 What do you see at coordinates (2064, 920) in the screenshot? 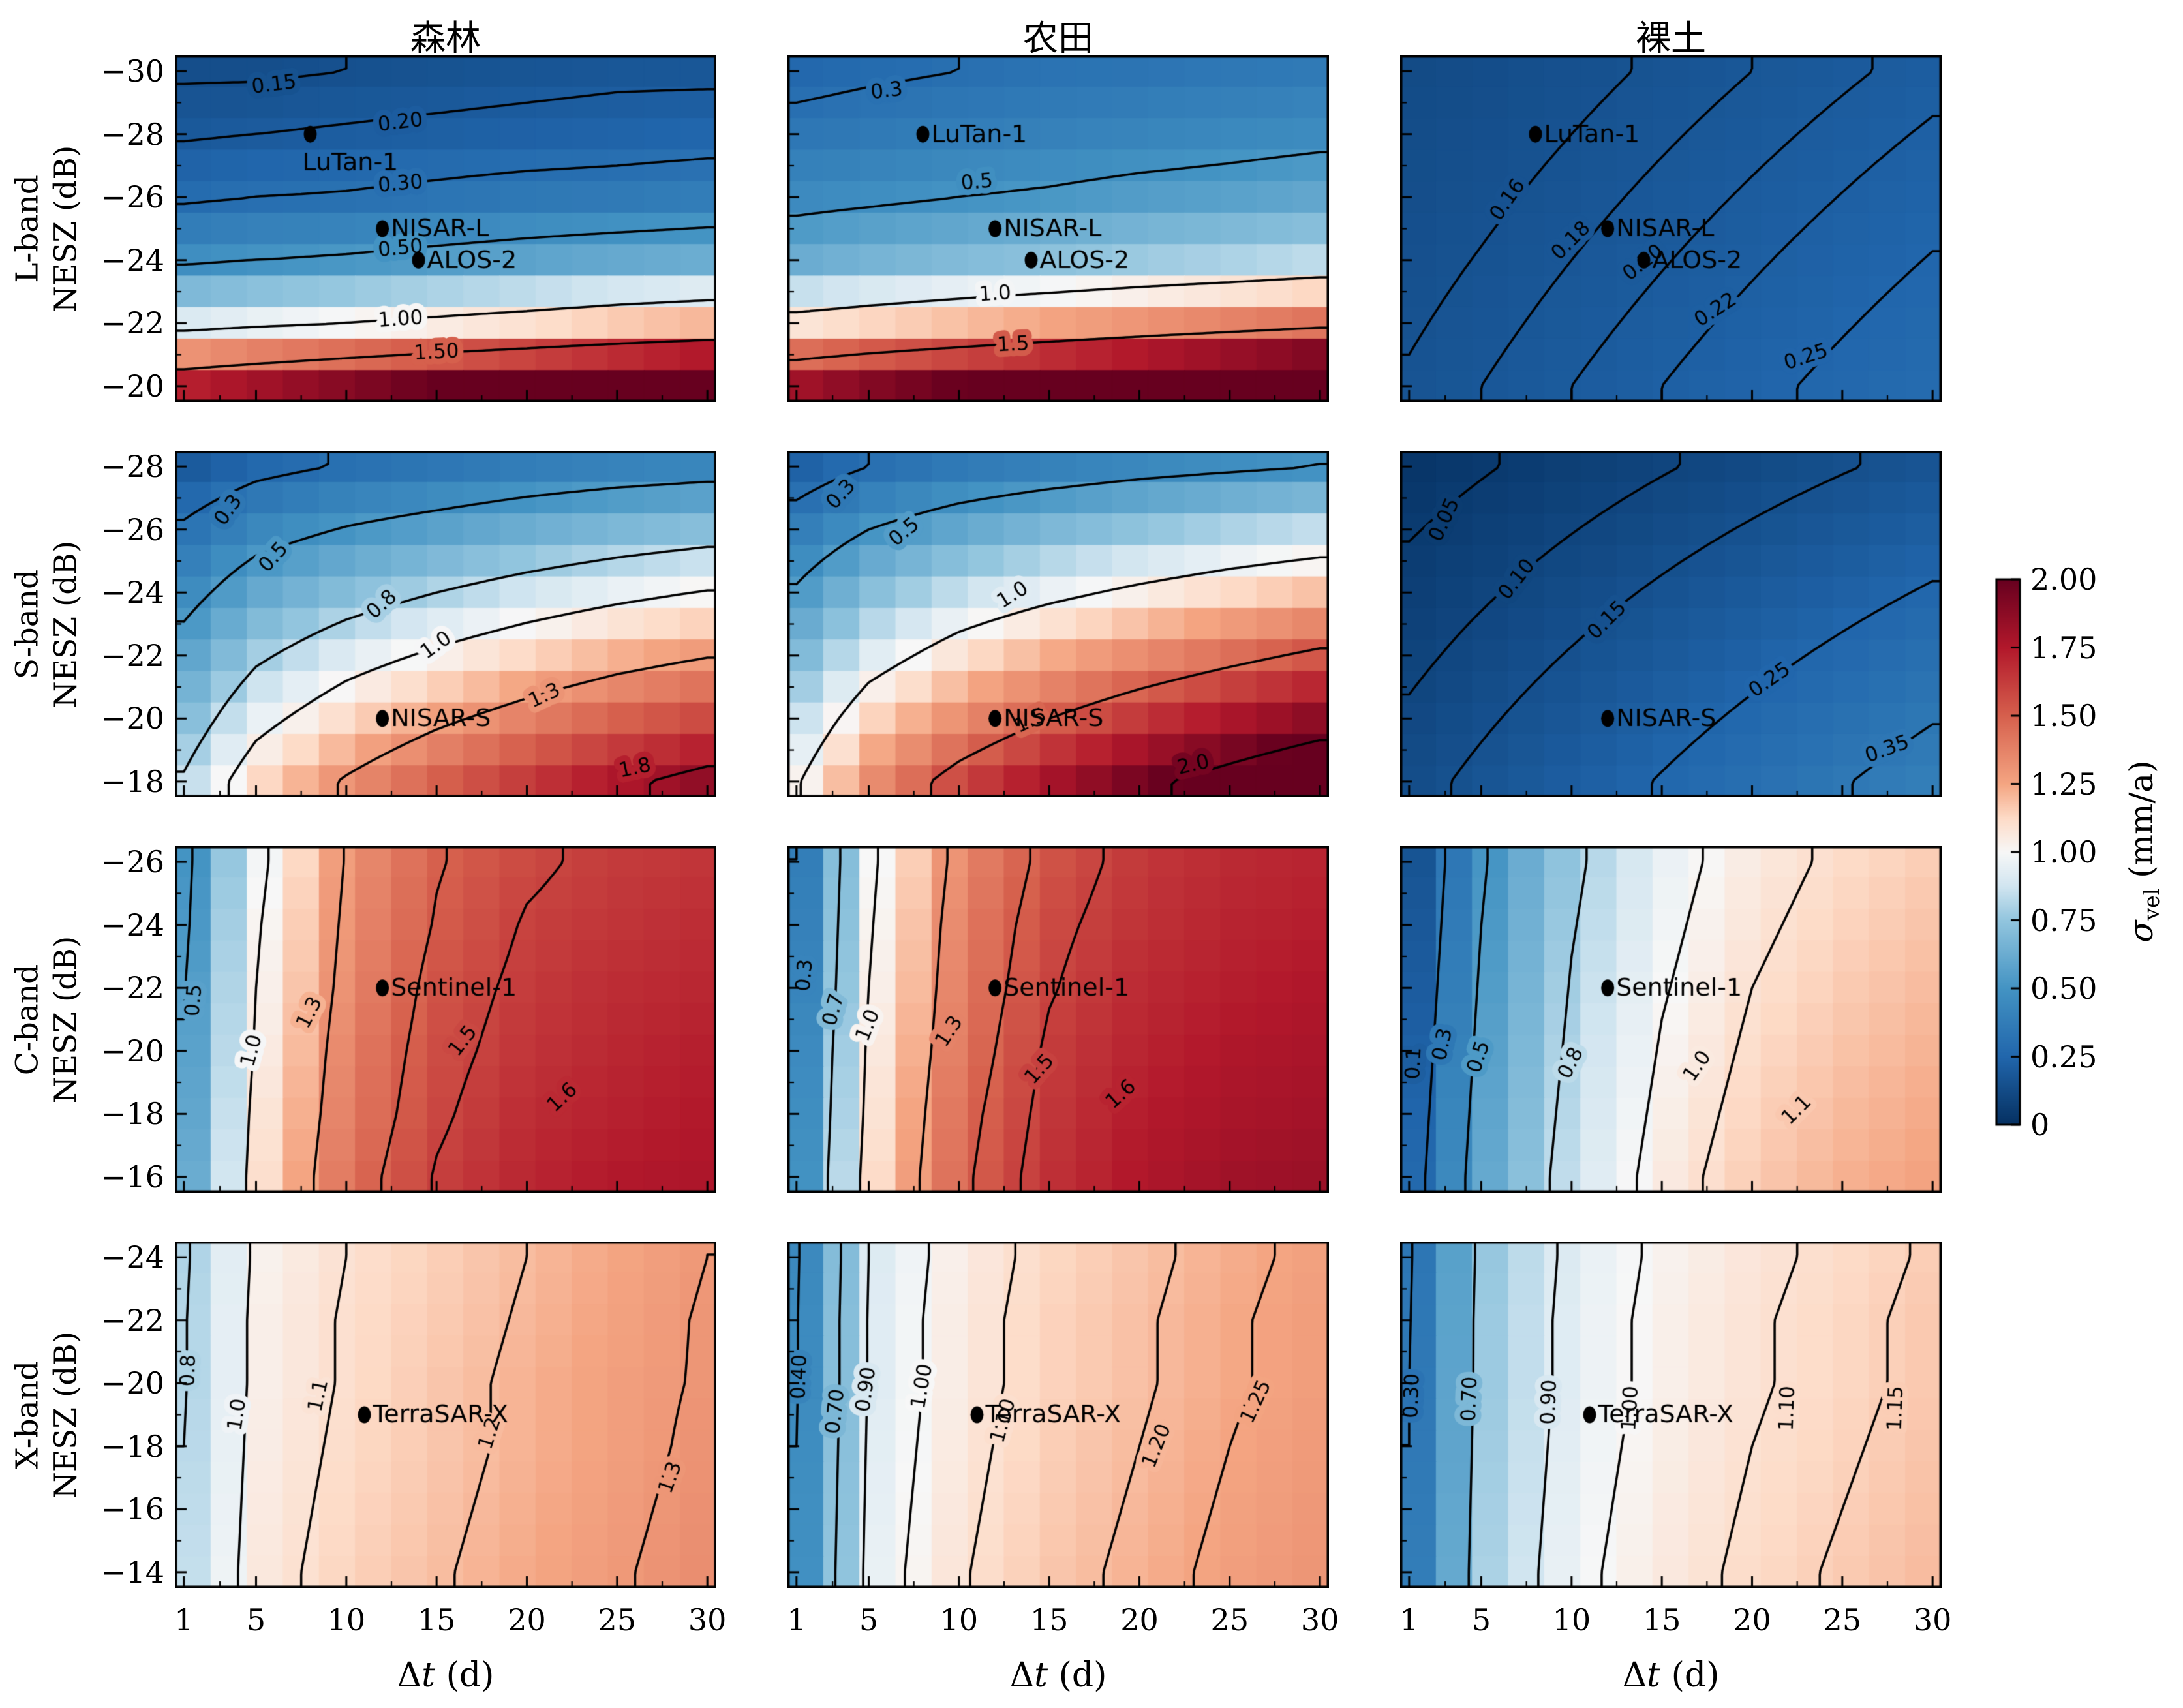
I see `colorbar-tick-label: 0.75` at bounding box center [2064, 920].